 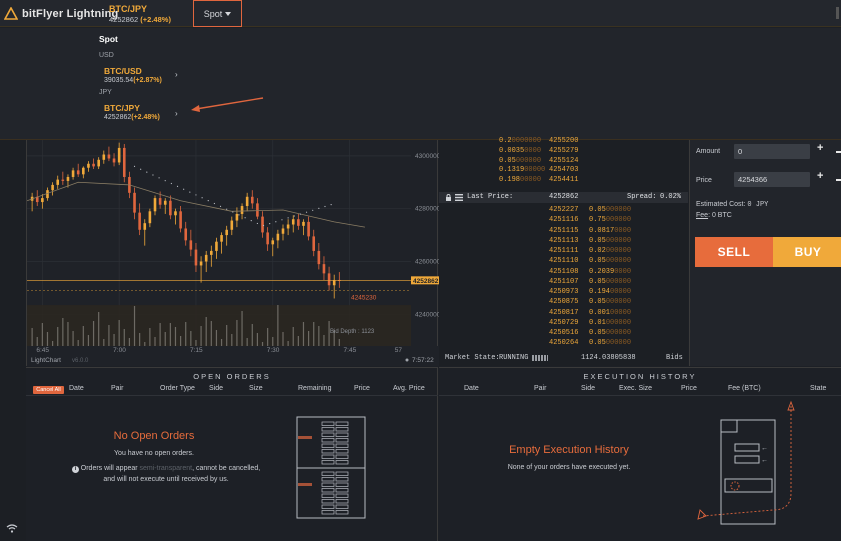 What do you see at coordinates (520, 160) in the screenshot?
I see `ask-size: 0.05000000` at bounding box center [520, 160].